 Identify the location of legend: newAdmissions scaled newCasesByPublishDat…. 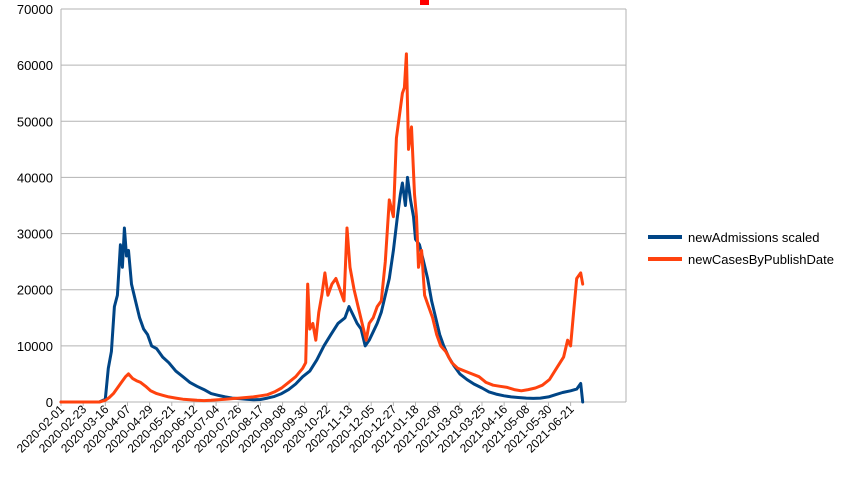
(741, 248).